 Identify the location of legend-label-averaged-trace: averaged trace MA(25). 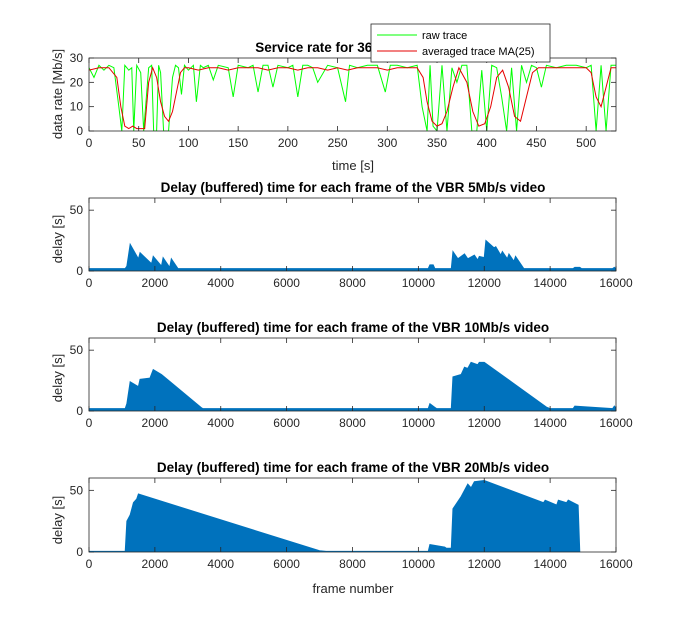
(478, 52).